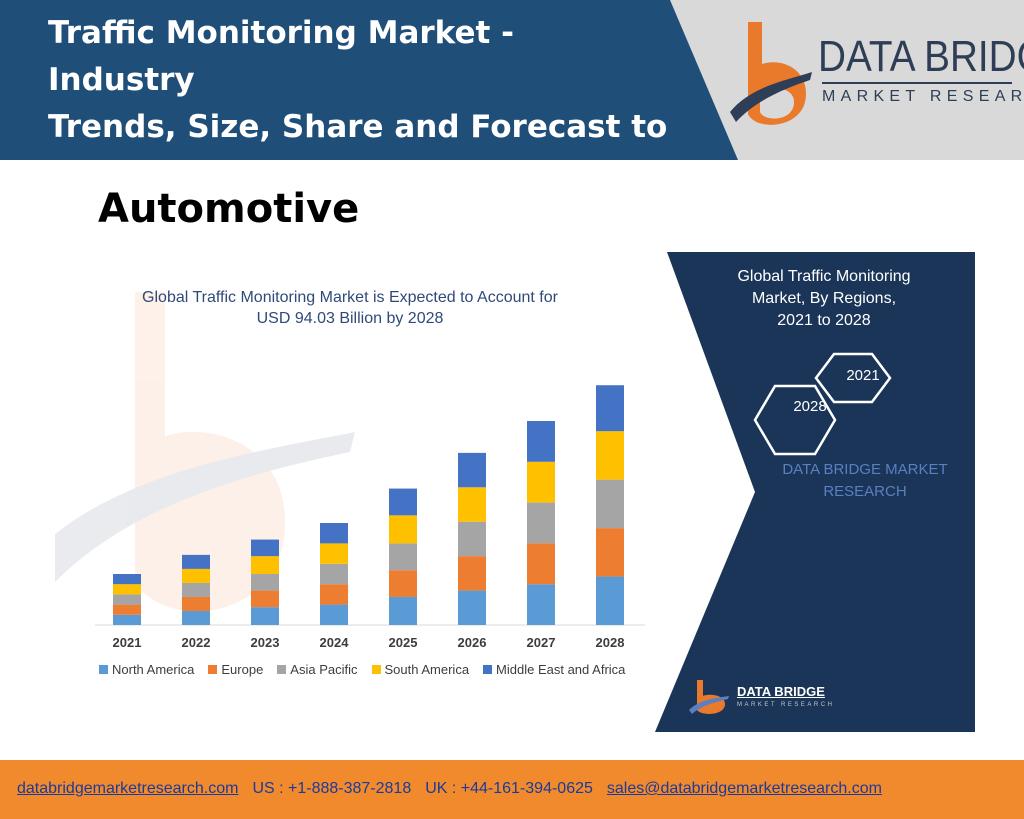 This screenshot has height=819, width=1024. Describe the element at coordinates (771, 73) in the screenshot. I see `data-bridge-logo-icon` at that location.